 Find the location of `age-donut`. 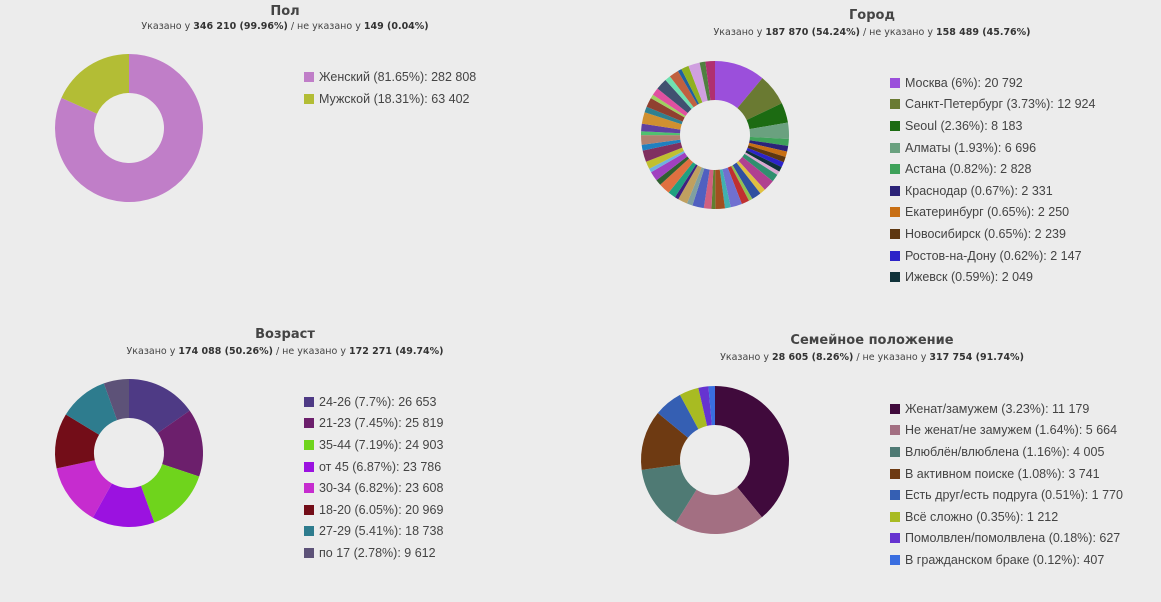

age-donut is located at coordinates (129, 453).